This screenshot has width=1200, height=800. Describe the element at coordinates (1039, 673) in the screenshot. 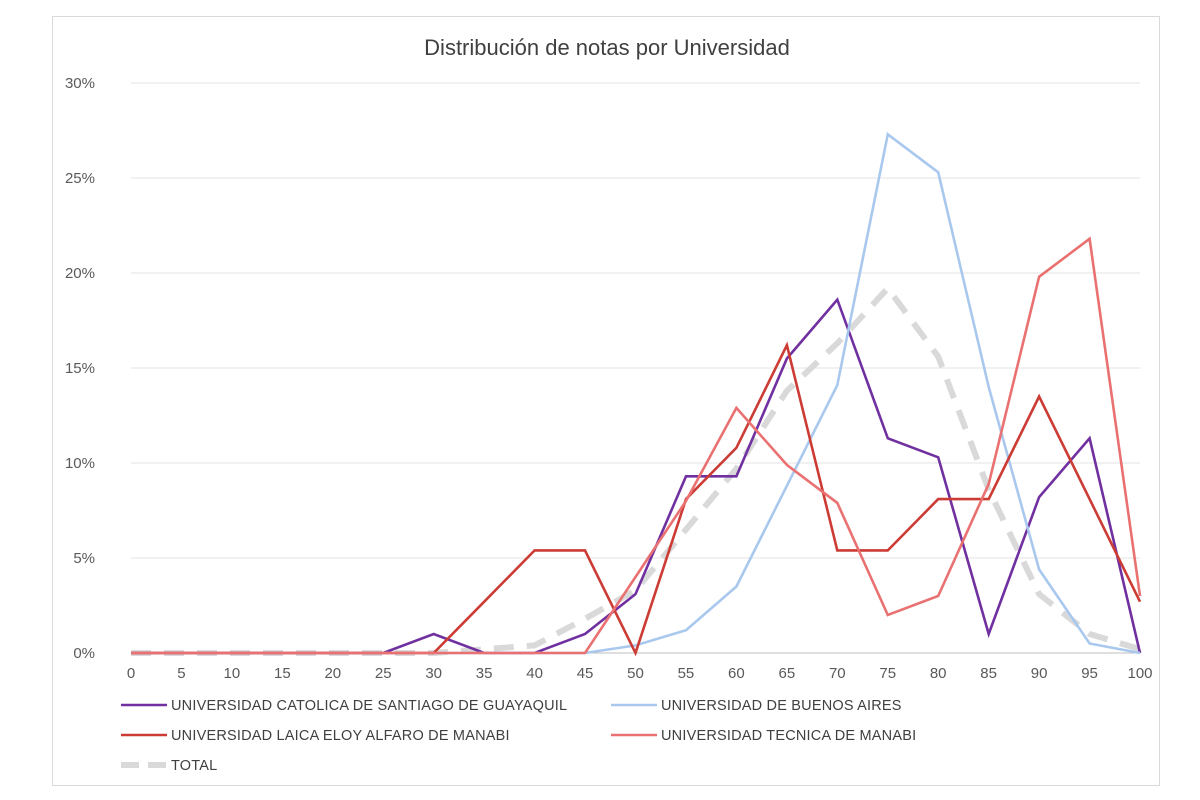

I see `x-tick-label: 90` at that location.